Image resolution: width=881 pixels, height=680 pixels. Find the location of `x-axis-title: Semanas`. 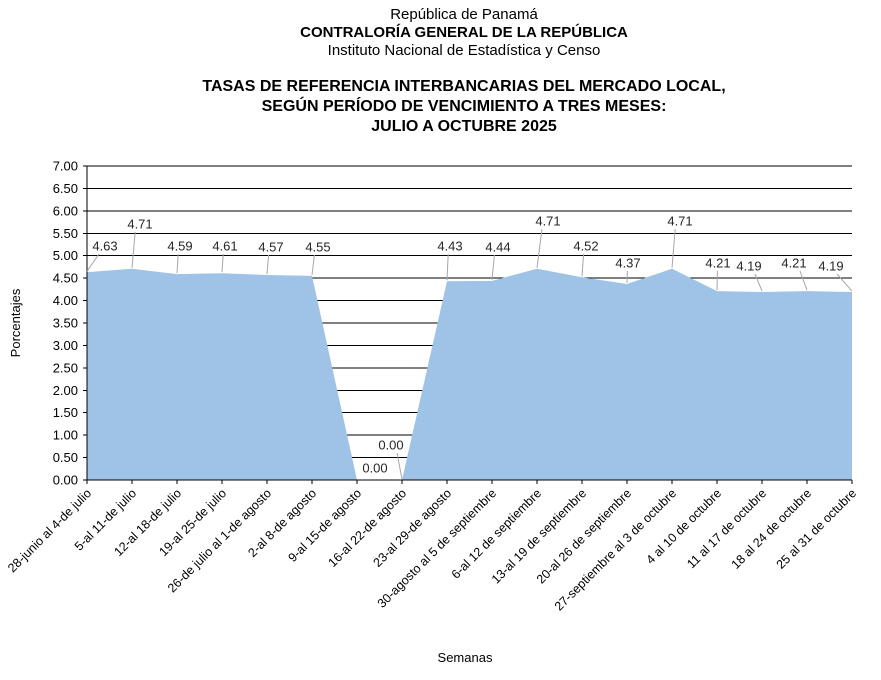

x-axis-title: Semanas is located at coordinates (465, 657).